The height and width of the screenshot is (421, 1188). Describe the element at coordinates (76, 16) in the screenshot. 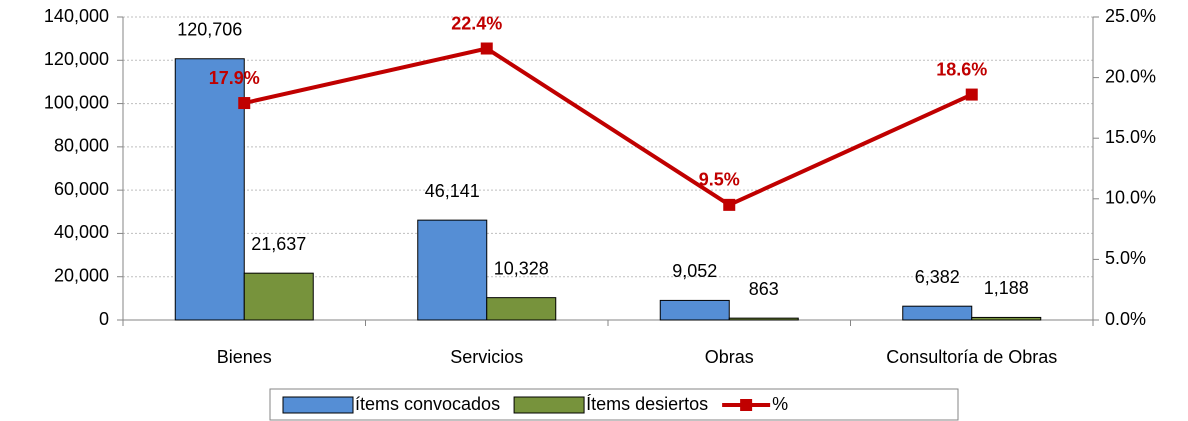

I see `y-tick-label: 140,000` at that location.